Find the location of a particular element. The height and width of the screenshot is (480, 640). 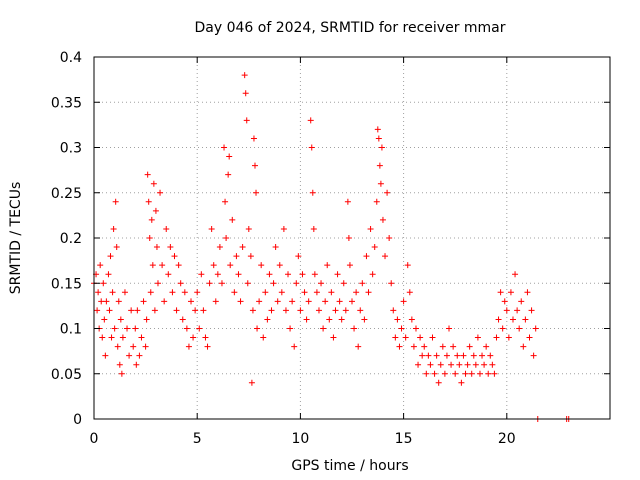

y-tick-label: 0.4 is located at coordinates (71, 58).